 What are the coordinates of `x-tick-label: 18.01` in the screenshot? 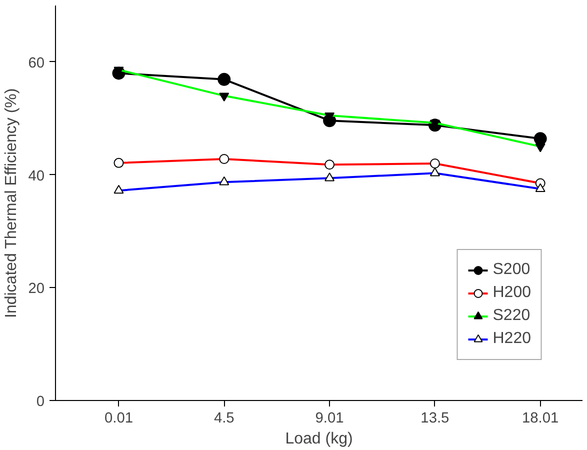 It's located at (540, 418).